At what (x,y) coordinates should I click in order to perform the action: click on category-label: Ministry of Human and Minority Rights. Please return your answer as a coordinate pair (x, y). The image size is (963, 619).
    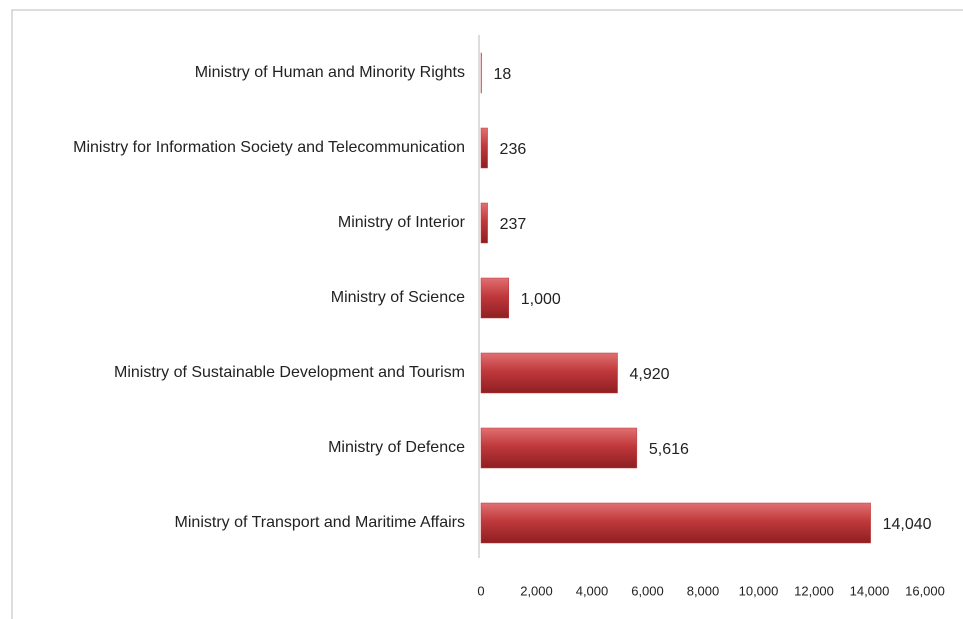
    Looking at the image, I should click on (329, 72).